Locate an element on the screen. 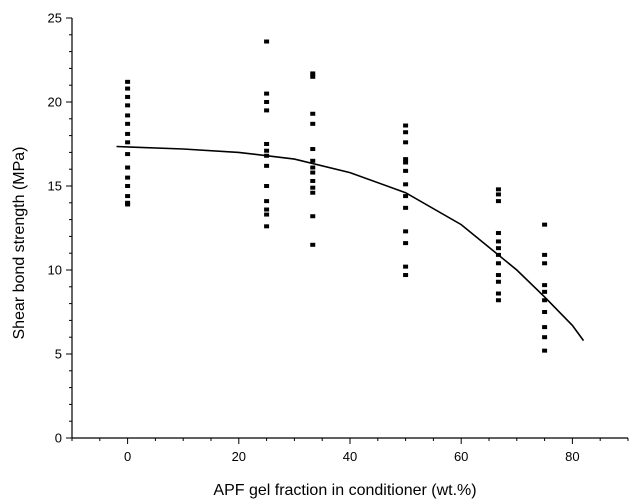 Image resolution: width=641 pixels, height=501 pixels. x-tick-label: 60 is located at coordinates (461, 456).